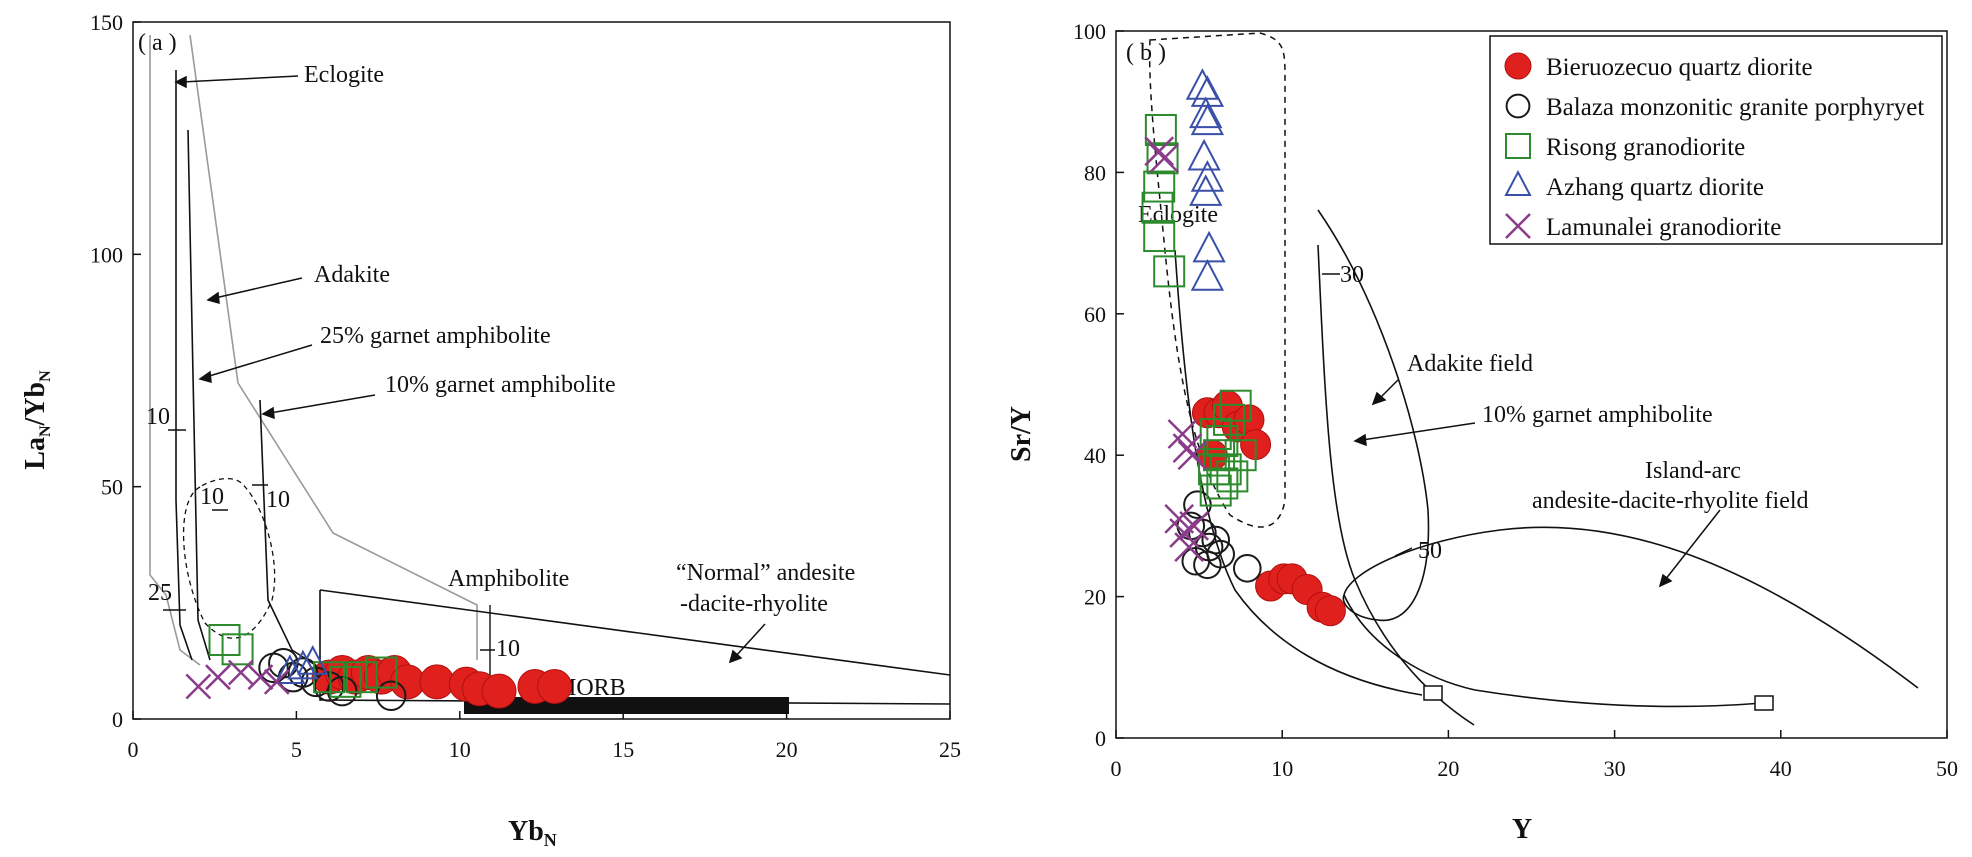  I want to click on panel-b-ylabel: Sr/Y, so click(1021, 434).